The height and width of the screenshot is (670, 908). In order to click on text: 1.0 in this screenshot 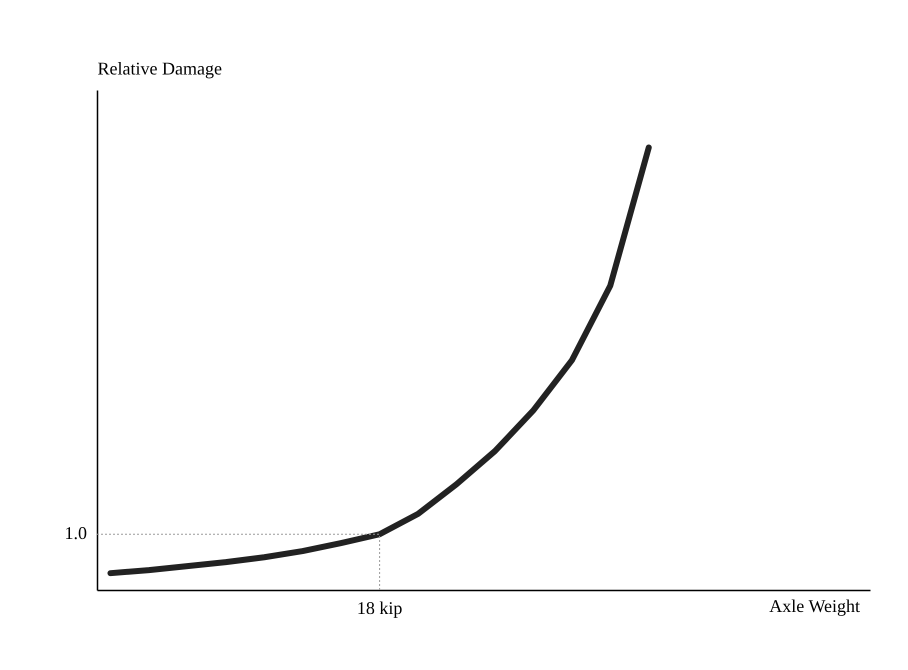, I will do `click(75, 533)`.